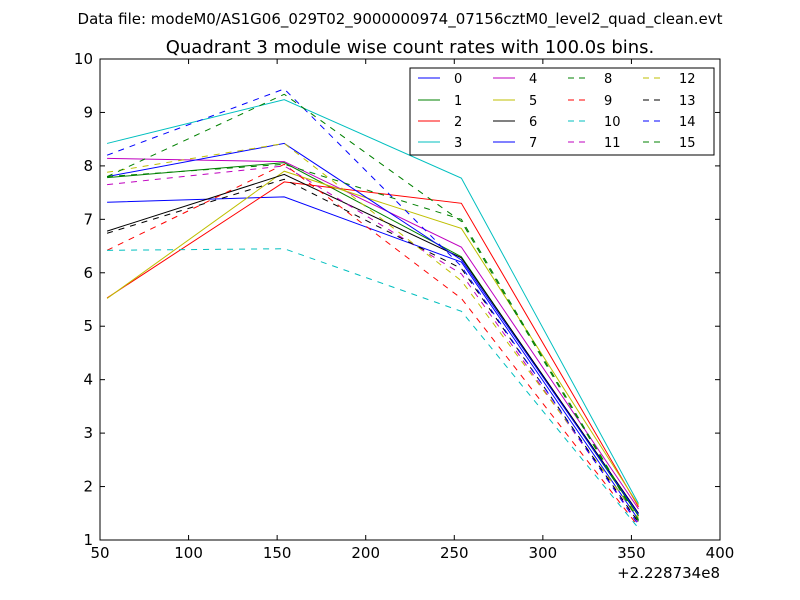  What do you see at coordinates (188, 553) in the screenshot?
I see `x-tick-label: 100` at bounding box center [188, 553].